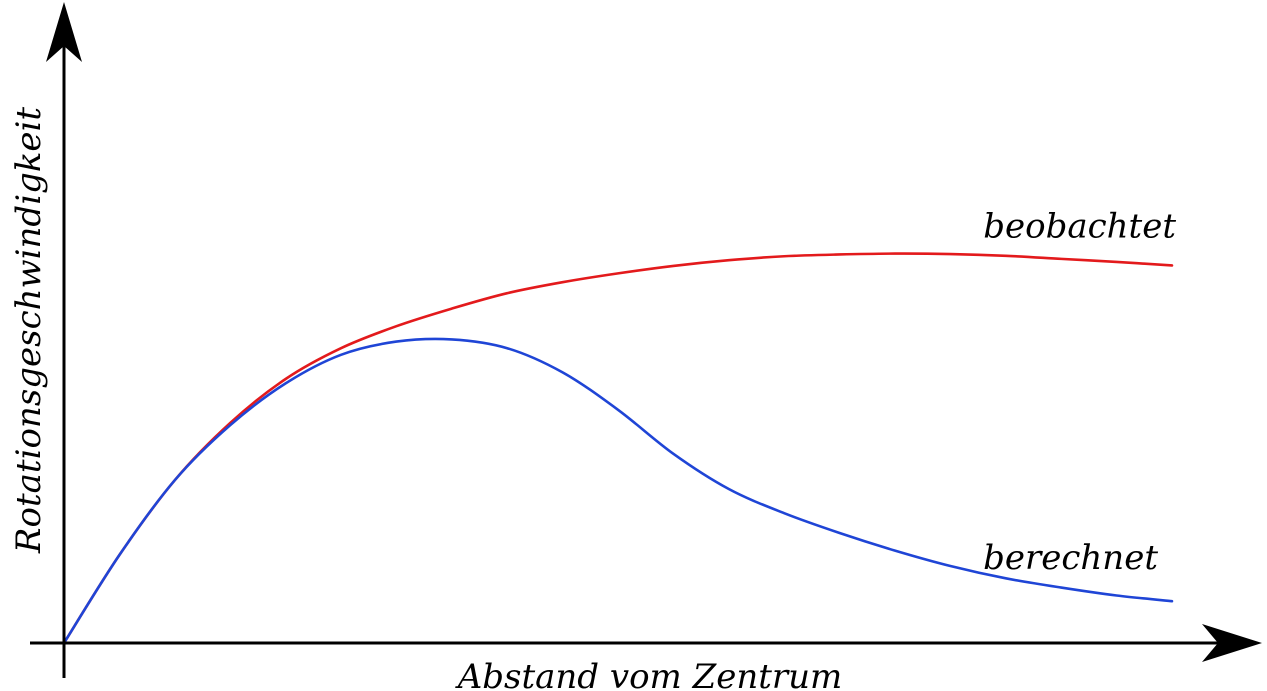  Describe the element at coordinates (29, 331) in the screenshot. I see `y-axis-label: Rotationsgeschwindigkeit` at that location.